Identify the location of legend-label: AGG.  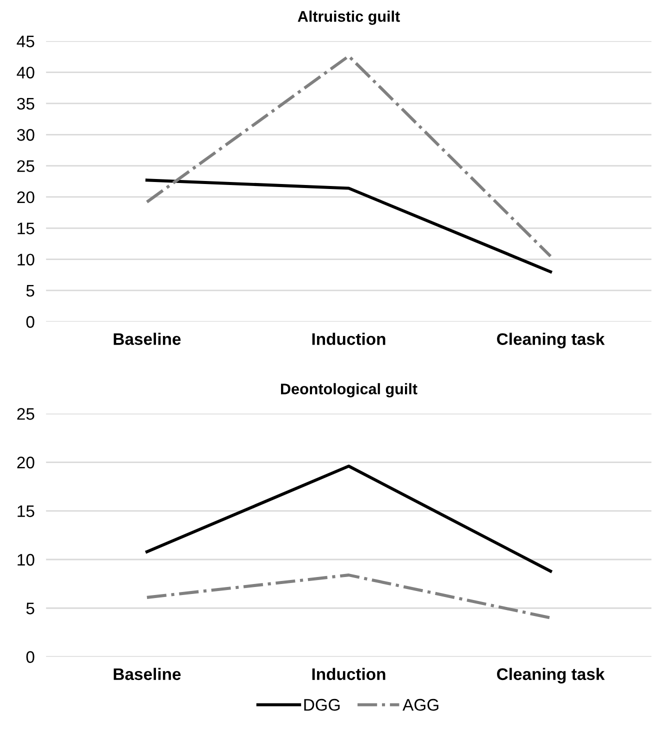
(420, 704).